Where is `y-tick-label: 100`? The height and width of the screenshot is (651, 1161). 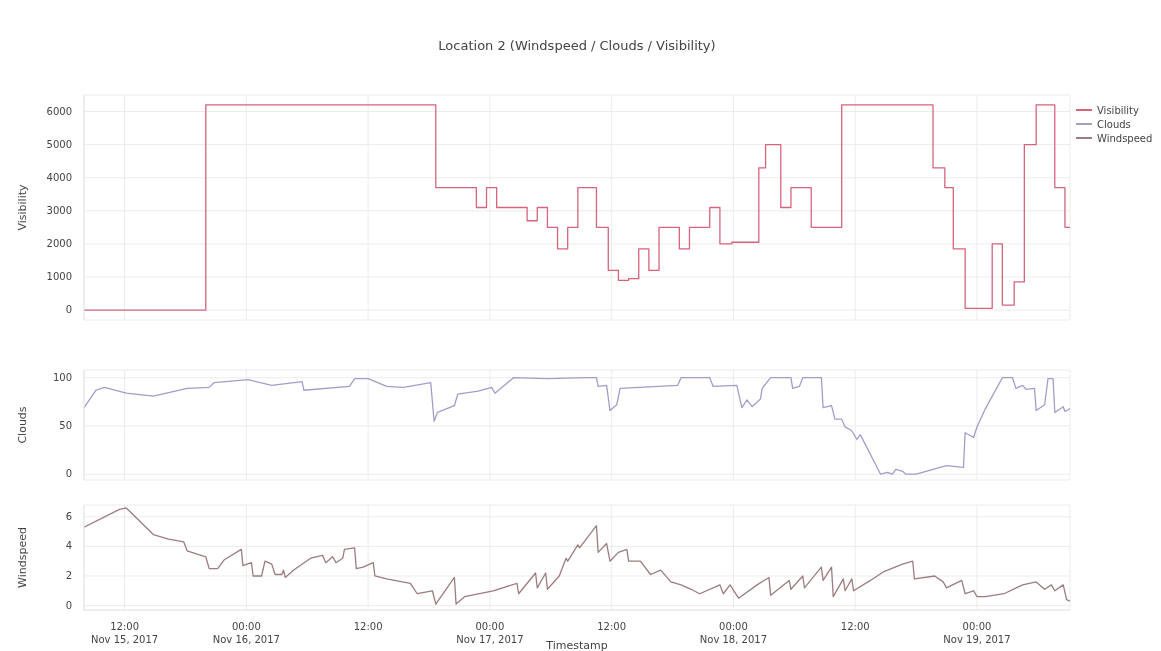 y-tick-label: 100 is located at coordinates (62, 377).